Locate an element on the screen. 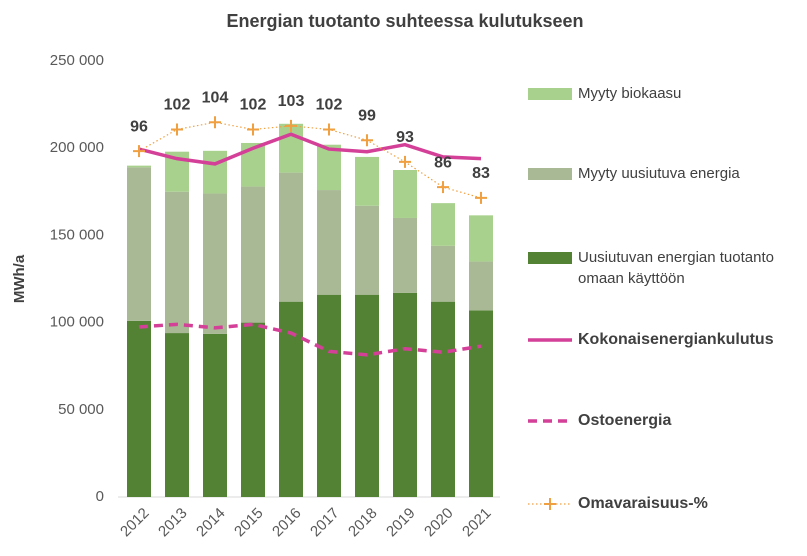 Image resolution: width=807 pixels, height=556 pixels. x-tick-label: 2017 is located at coordinates (325, 523).